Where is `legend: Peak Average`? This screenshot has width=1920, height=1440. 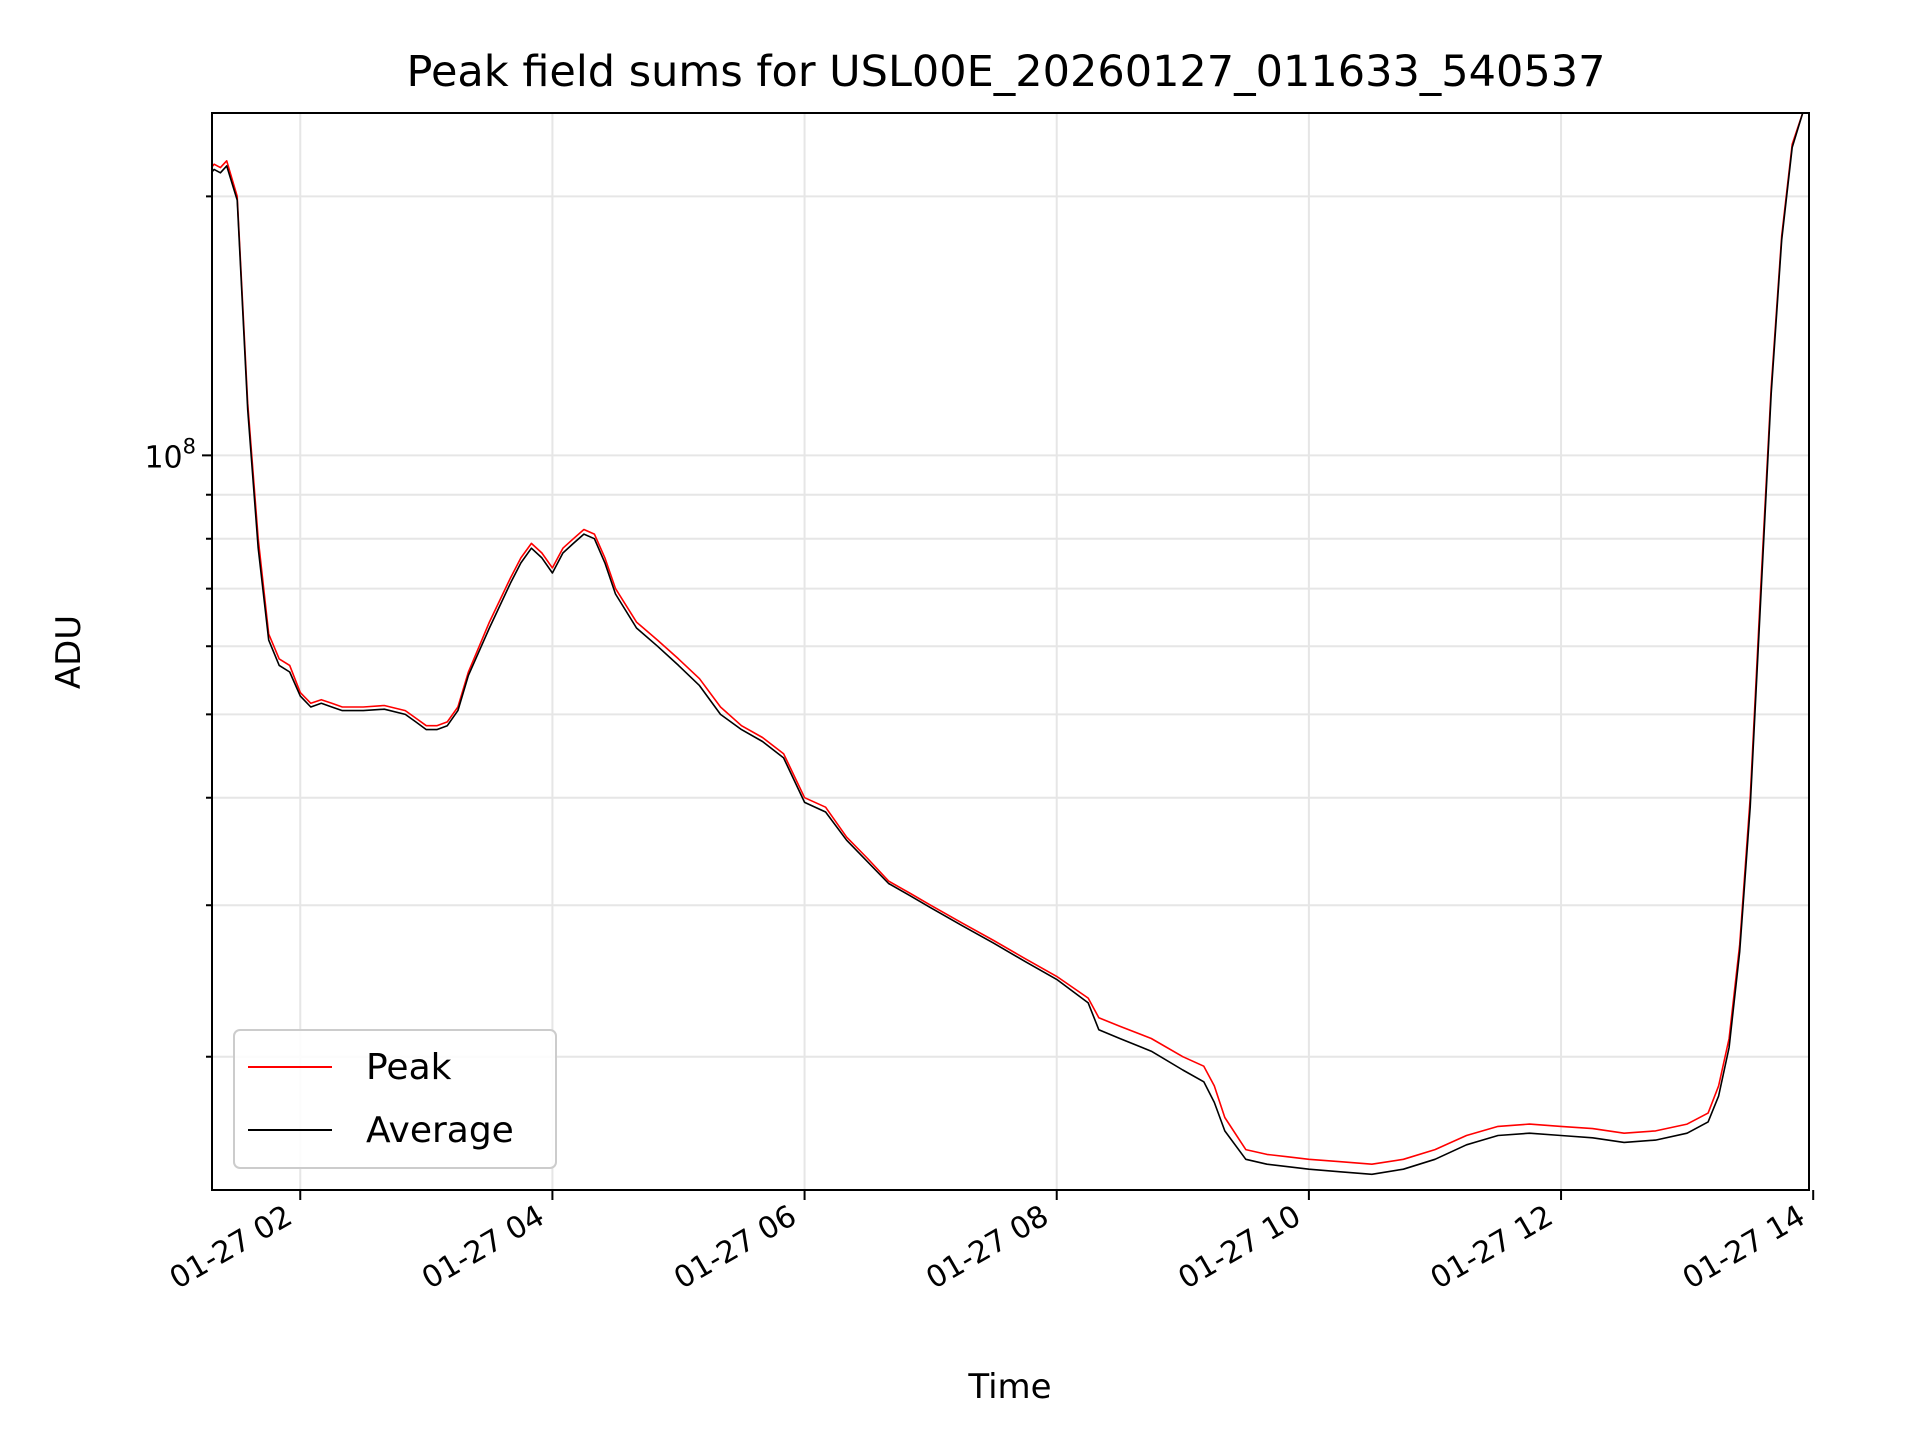 legend: Peak Average is located at coordinates (395, 1099).